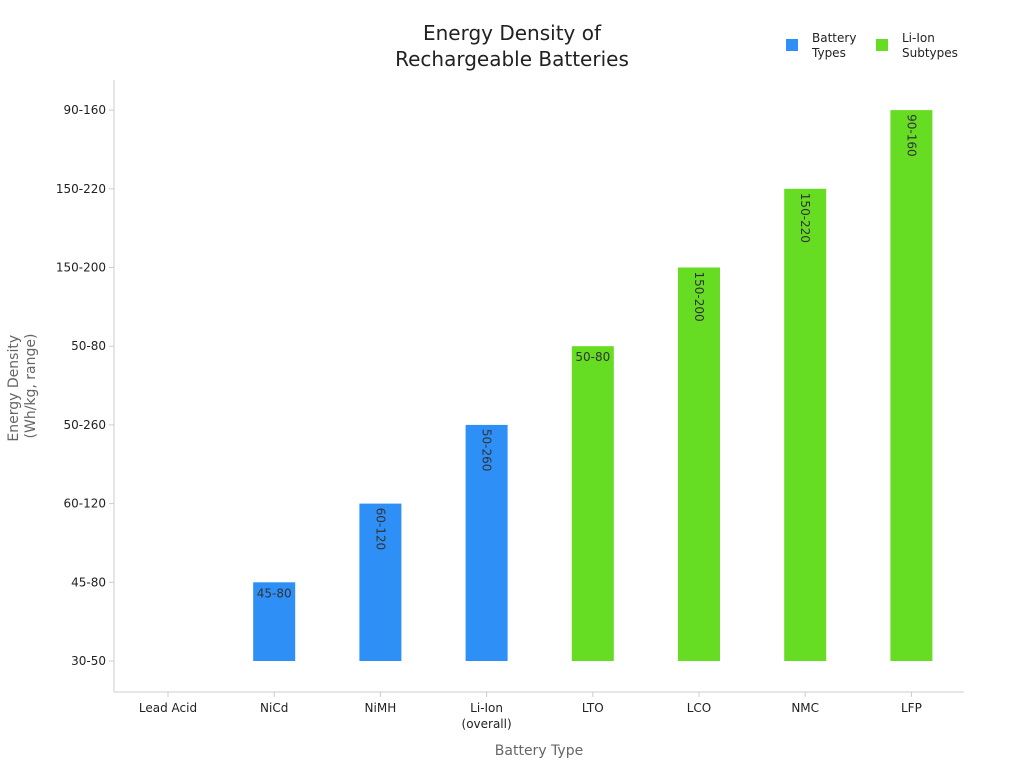 Image resolution: width=1024 pixels, height=768 pixels. I want to click on chart-title-line-2: Rechargeable Batteries, so click(512, 59).